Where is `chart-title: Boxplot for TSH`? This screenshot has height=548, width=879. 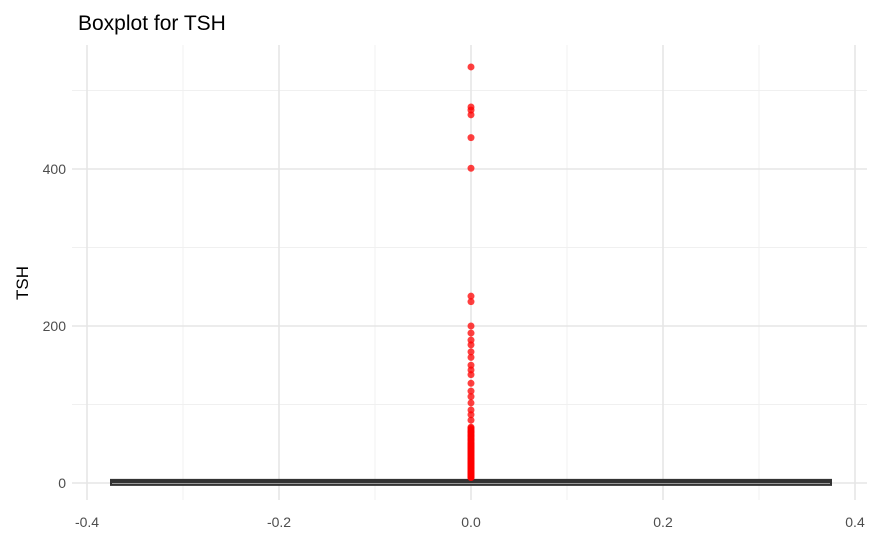
chart-title: Boxplot for TSH is located at coordinates (152, 23).